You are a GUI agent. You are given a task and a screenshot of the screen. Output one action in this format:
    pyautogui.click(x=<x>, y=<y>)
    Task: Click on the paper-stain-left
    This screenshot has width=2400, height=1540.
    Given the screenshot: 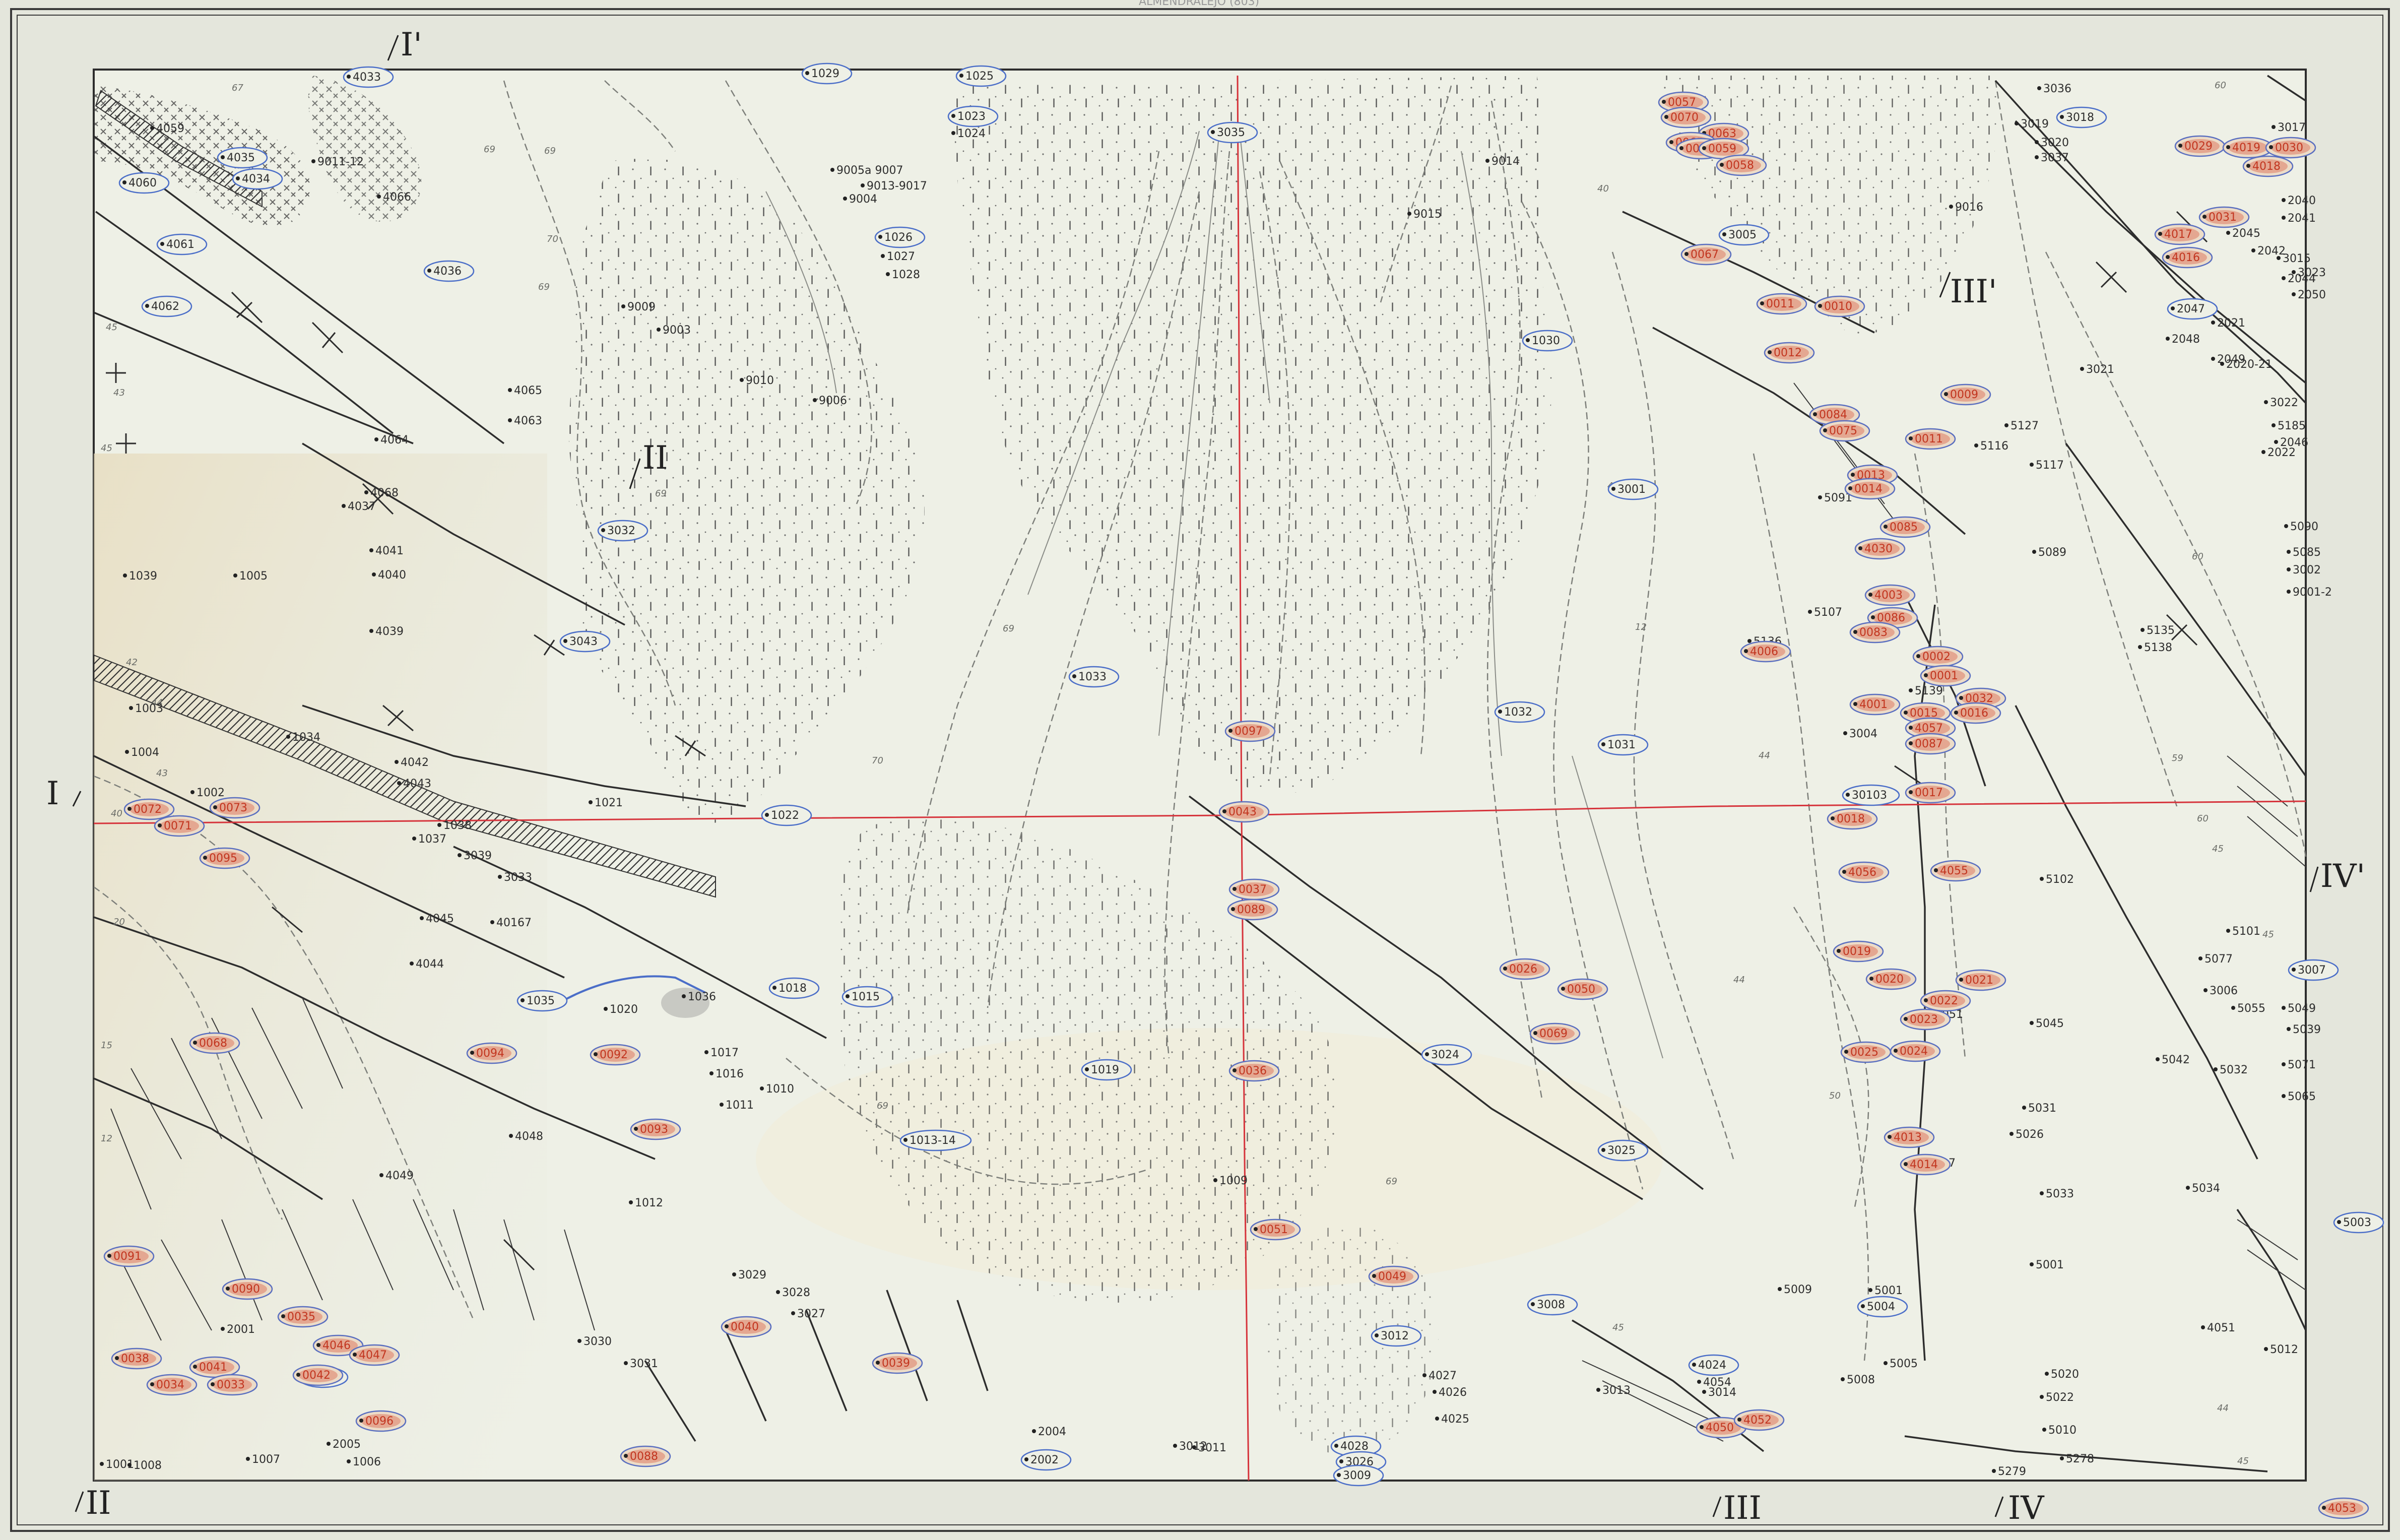 What is the action you would take?
    pyautogui.click(x=320, y=967)
    